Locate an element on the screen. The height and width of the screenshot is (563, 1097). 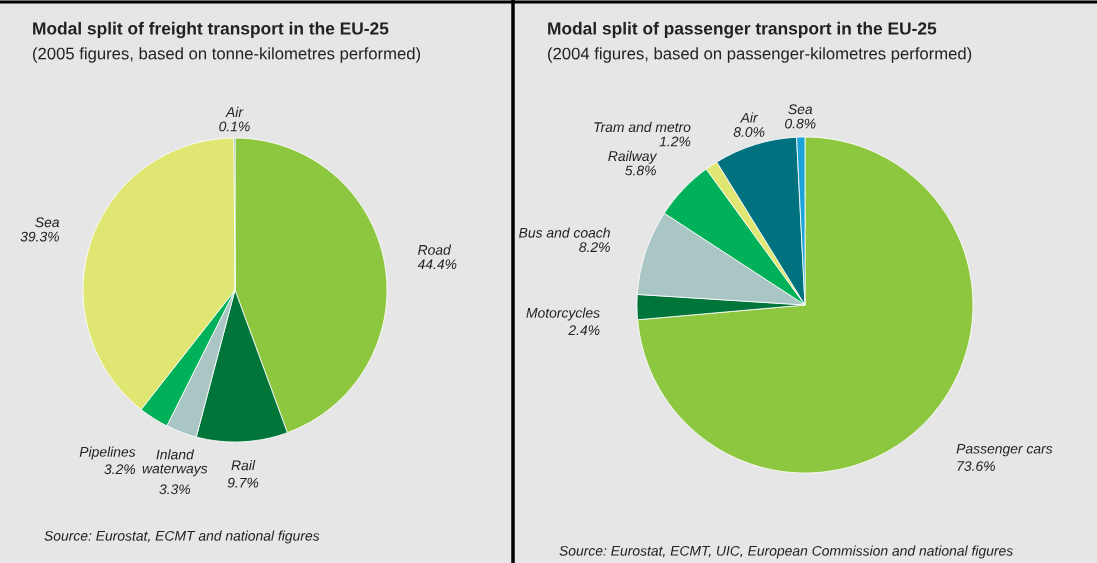
data-label: 2.4% is located at coordinates (584, 330).